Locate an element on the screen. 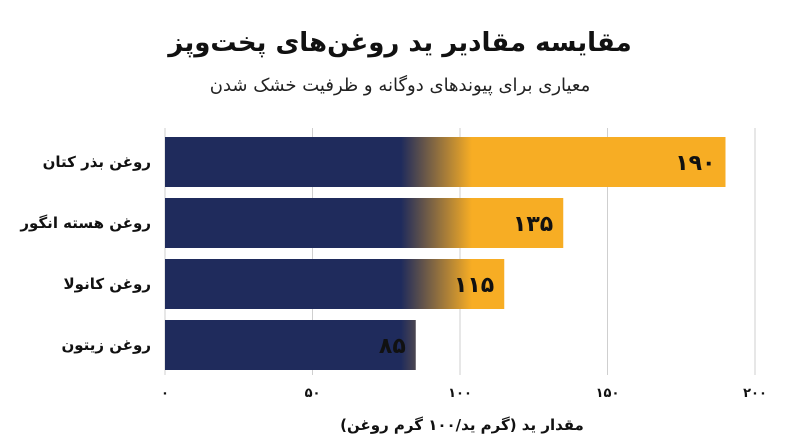 The width and height of the screenshot is (800, 447). x-axis-label: مقدار ید (گرم ید/۱۰۰ گرم روغن) is located at coordinates (462, 425).